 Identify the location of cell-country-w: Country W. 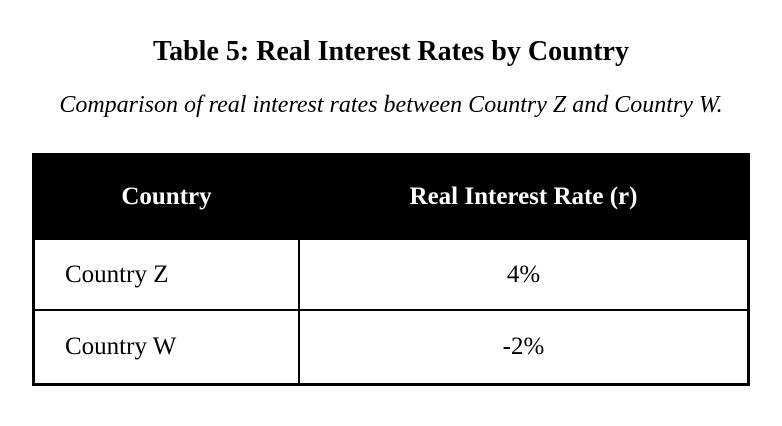
(166, 347).